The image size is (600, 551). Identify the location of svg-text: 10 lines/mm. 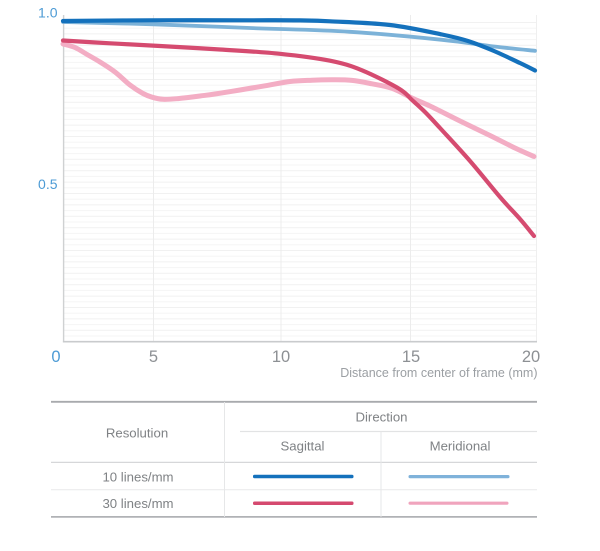
(137, 476).